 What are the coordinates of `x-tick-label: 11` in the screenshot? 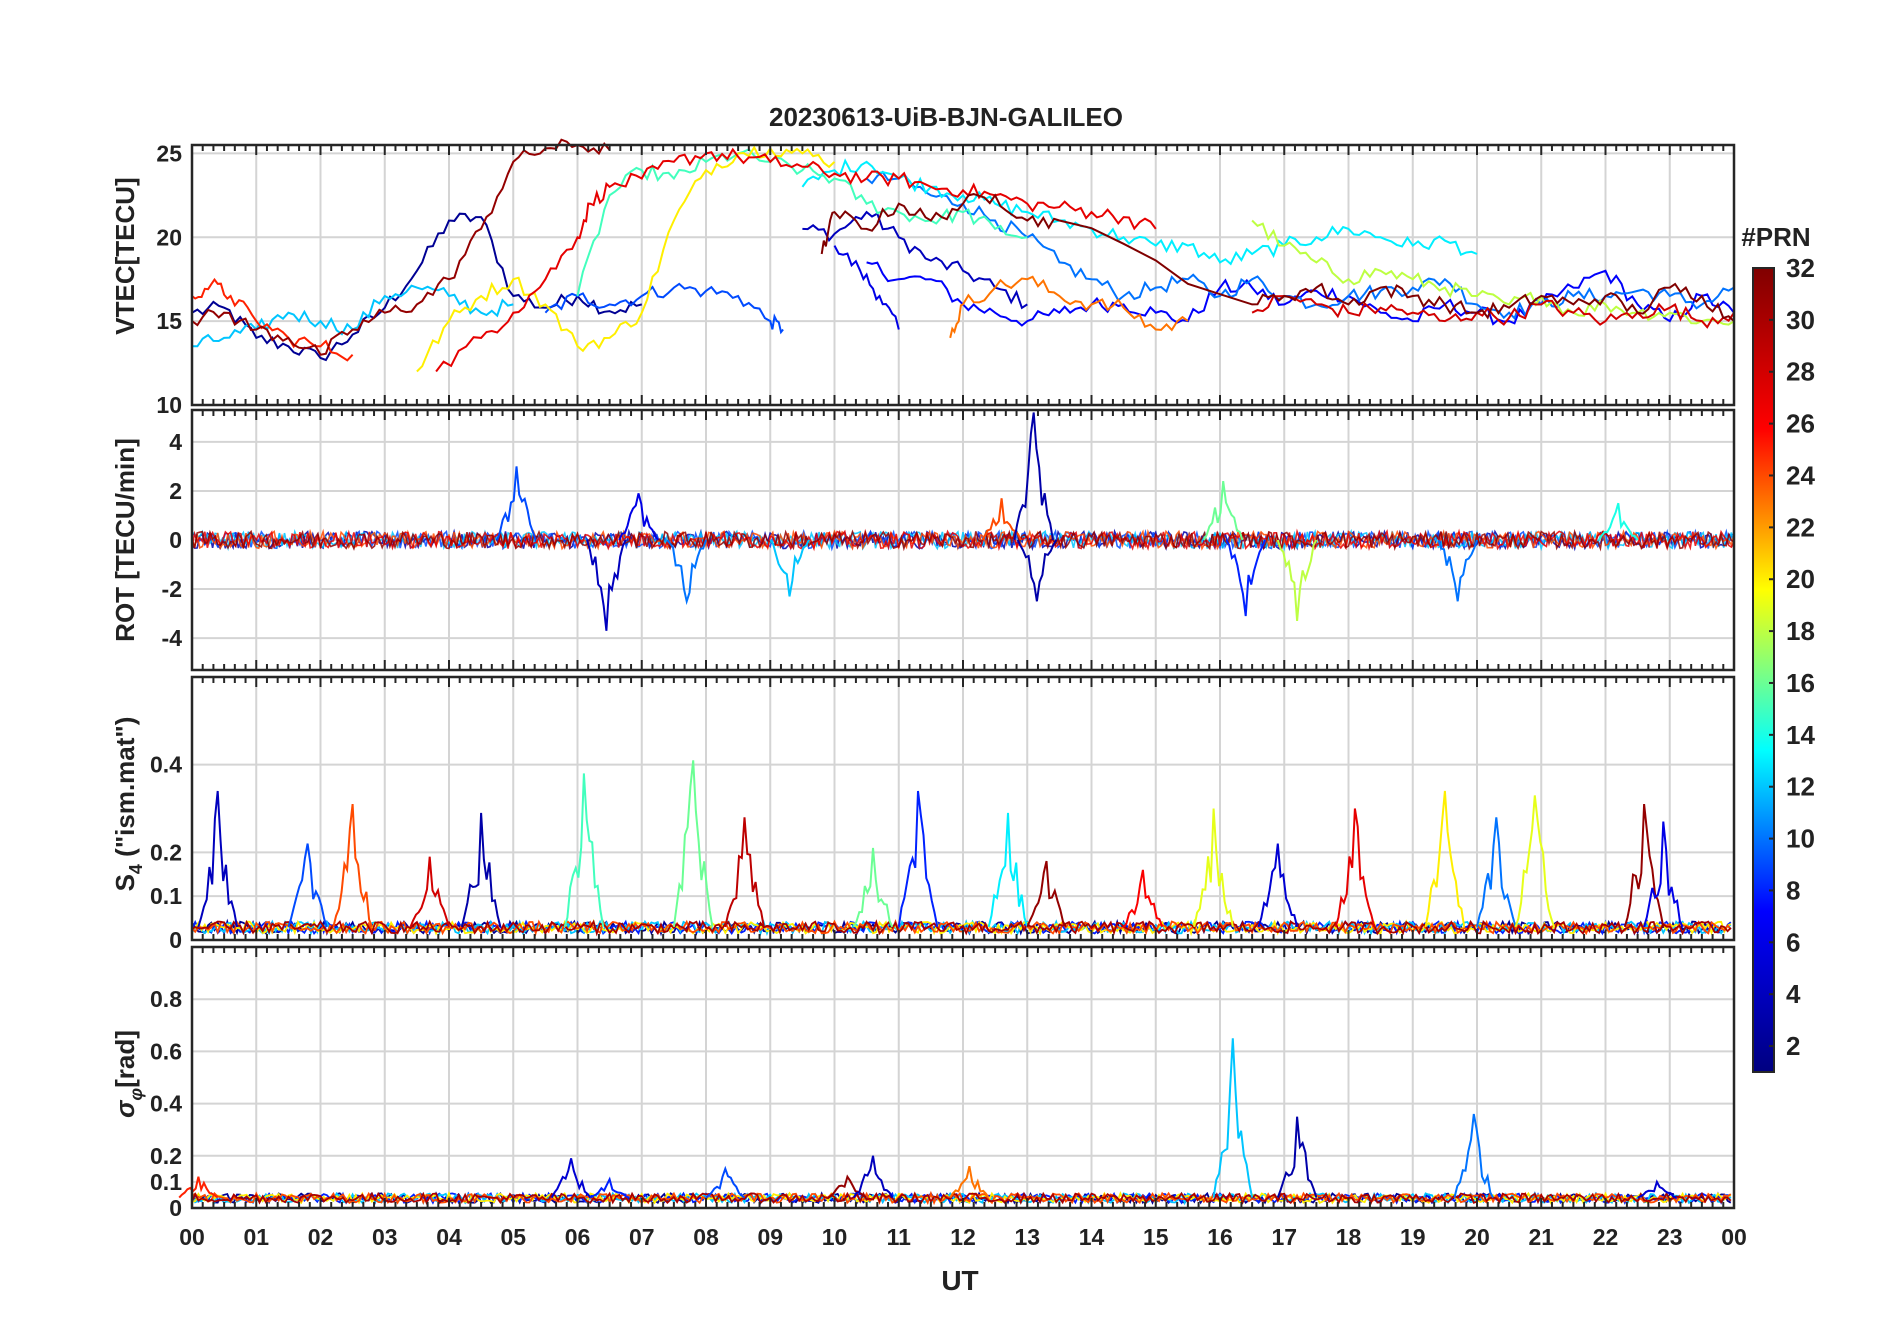 It's located at (899, 1237).